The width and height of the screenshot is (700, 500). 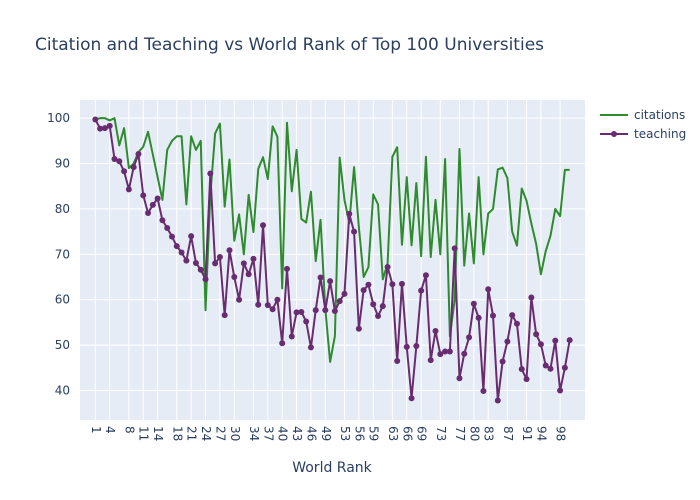 I want to click on legend-item-teaching: teaching, so click(x=643, y=134).